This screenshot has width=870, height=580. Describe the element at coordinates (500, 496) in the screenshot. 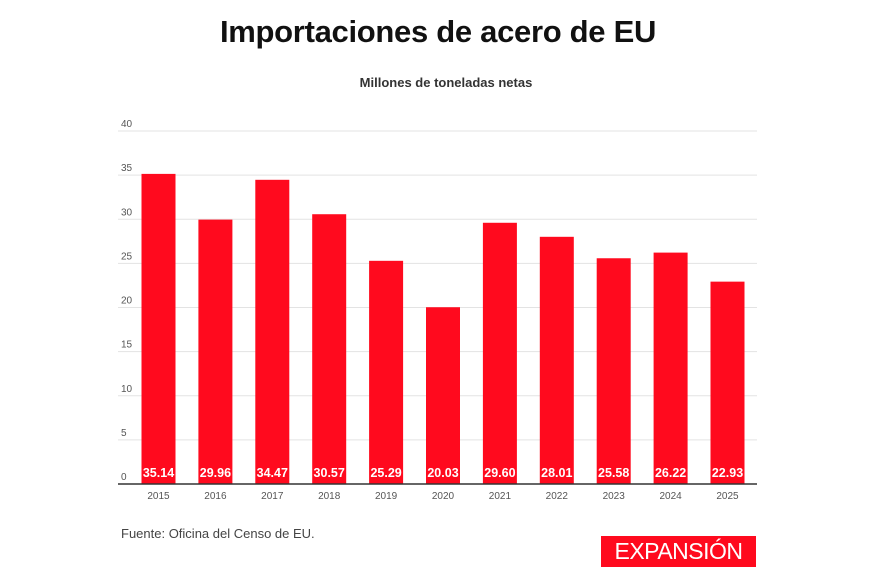

I see `x-tick-label: 2021` at that location.